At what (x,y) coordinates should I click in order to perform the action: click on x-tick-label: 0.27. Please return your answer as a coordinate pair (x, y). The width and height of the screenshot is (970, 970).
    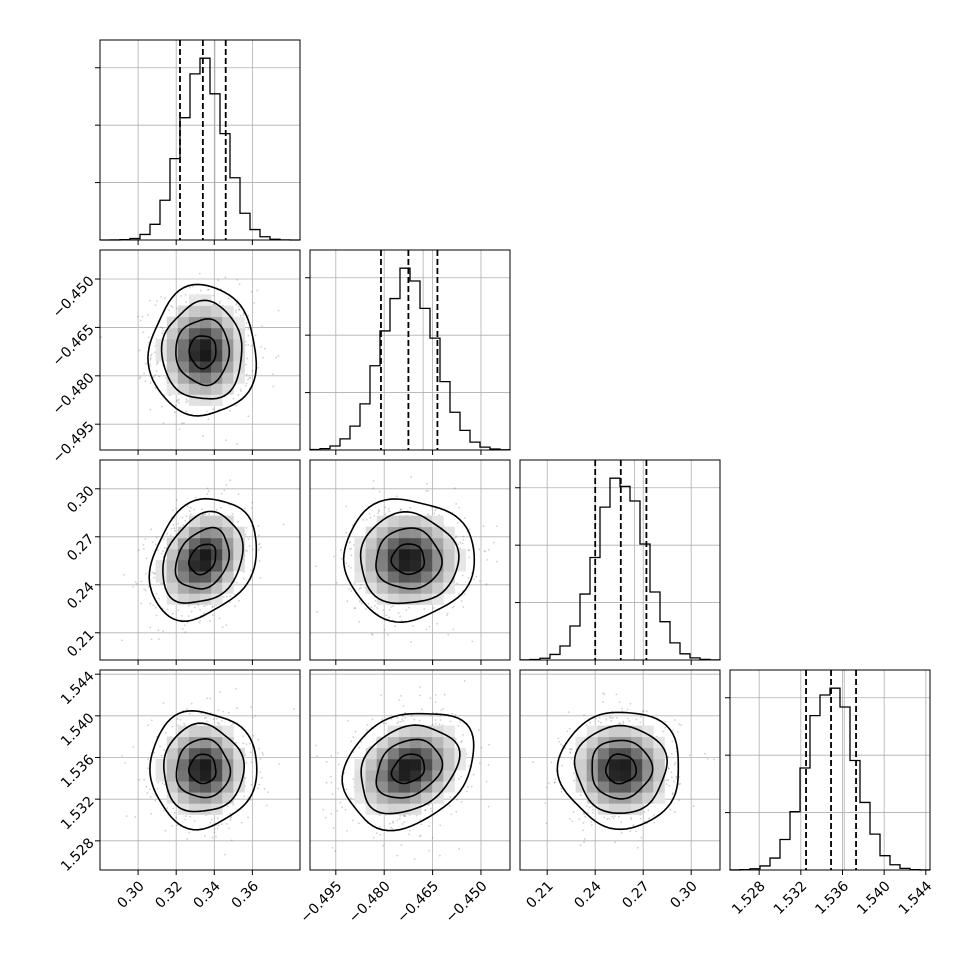
    Looking at the image, I should click on (635, 894).